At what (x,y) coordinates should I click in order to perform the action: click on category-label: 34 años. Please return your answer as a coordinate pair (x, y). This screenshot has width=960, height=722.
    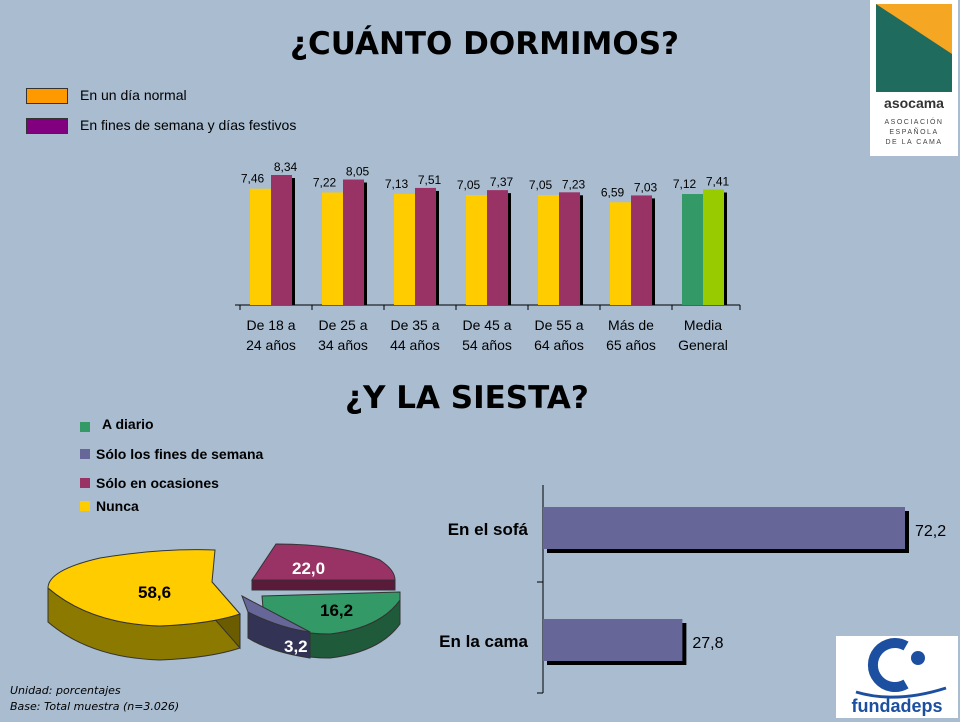
    Looking at the image, I should click on (343, 345).